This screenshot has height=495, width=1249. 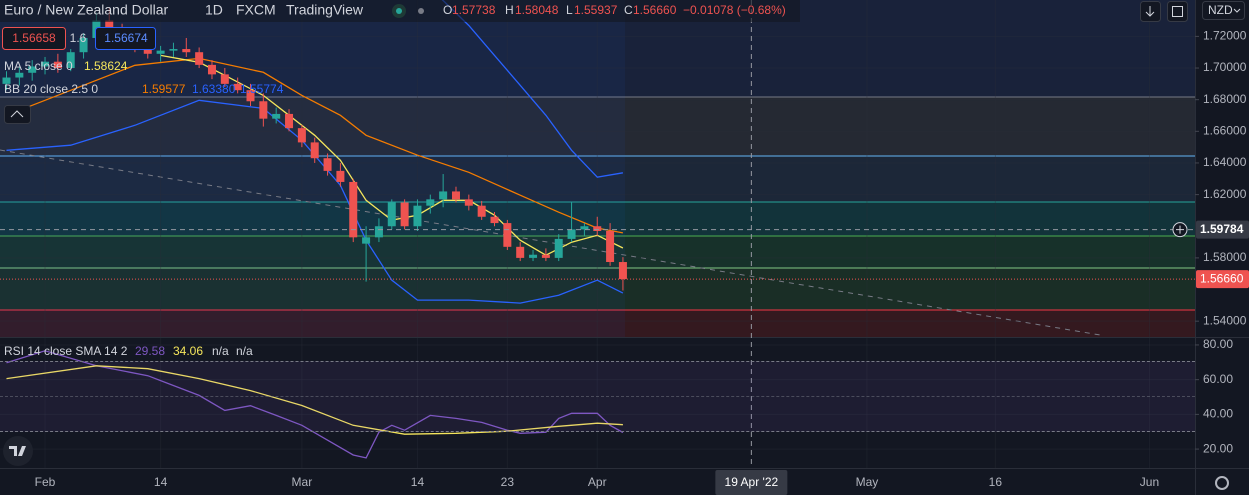 What do you see at coordinates (302, 482) in the screenshot?
I see `x-tick-label: Mar` at bounding box center [302, 482].